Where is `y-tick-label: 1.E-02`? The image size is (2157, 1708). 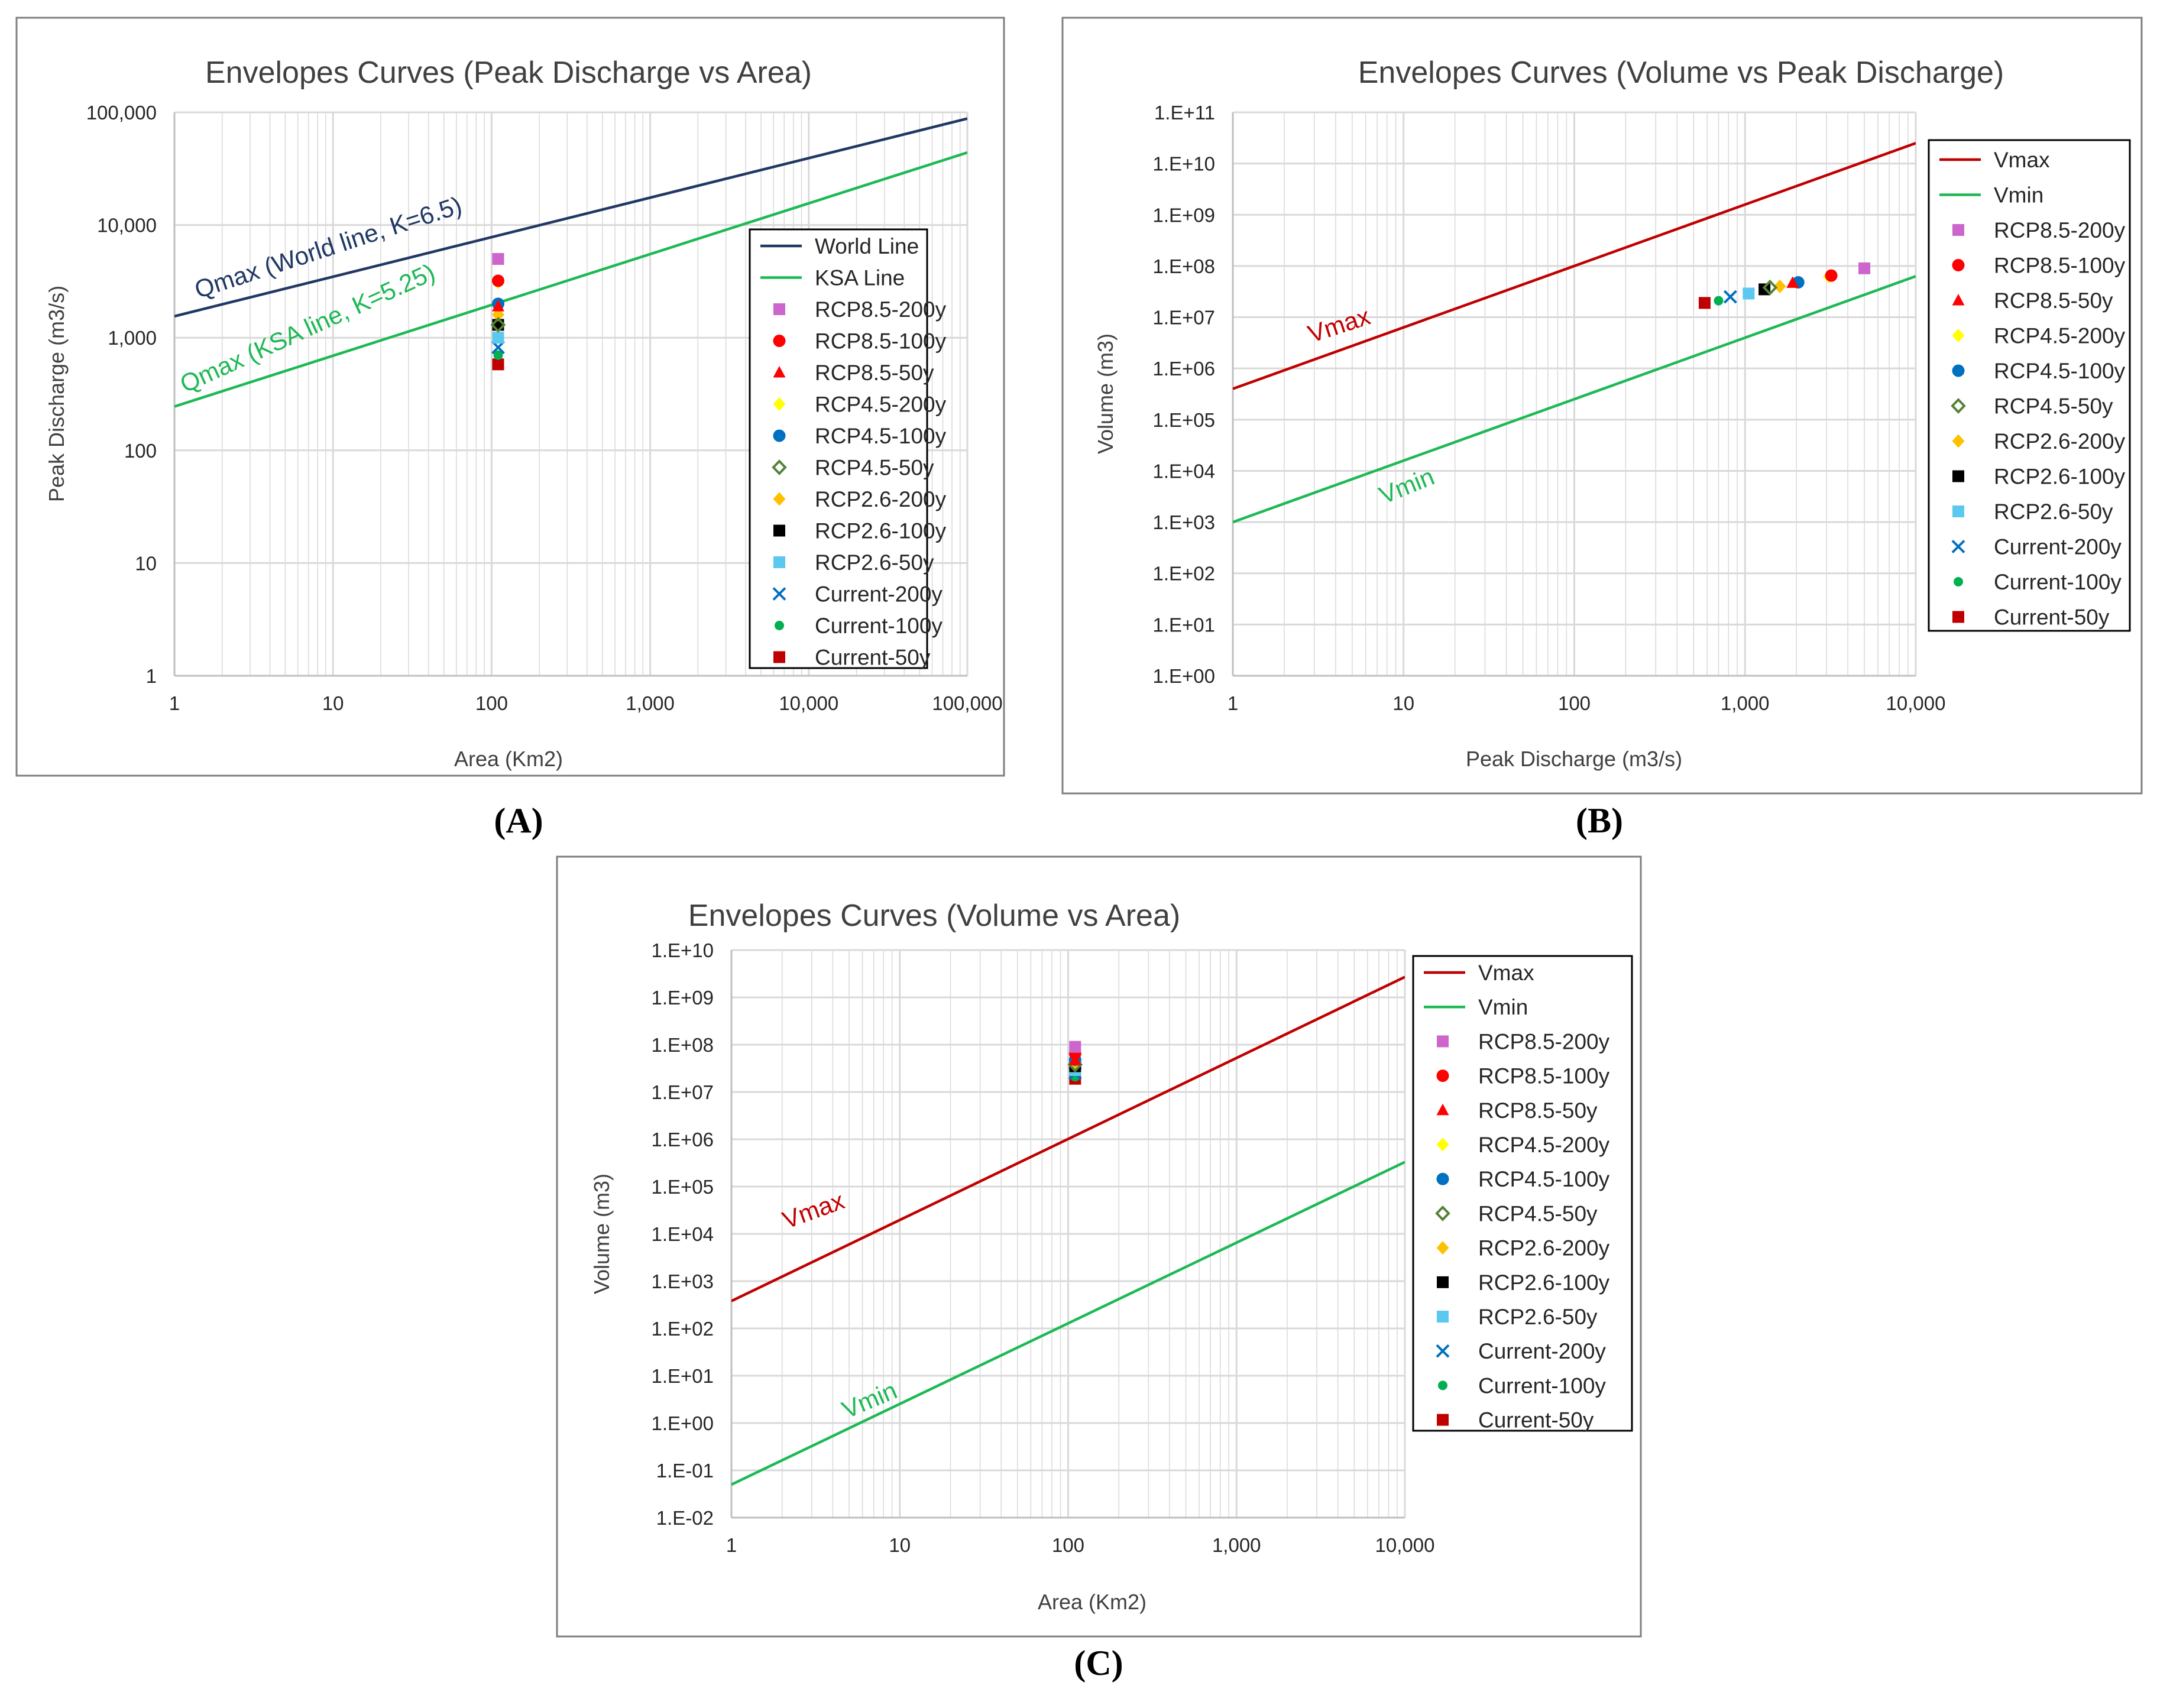 y-tick-label: 1.E-02 is located at coordinates (685, 1518).